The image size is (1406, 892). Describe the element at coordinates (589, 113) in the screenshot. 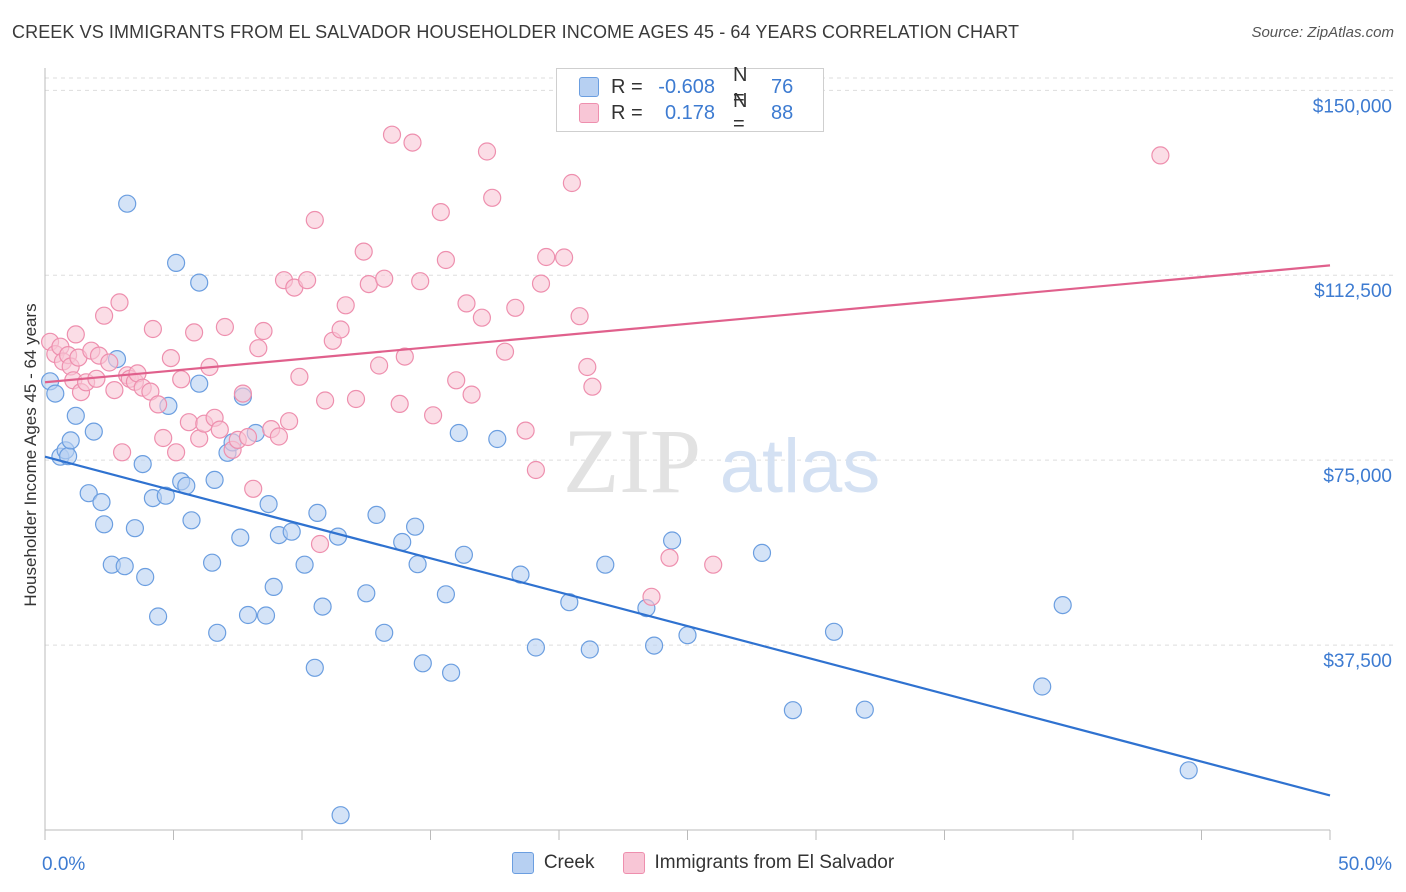

I see `legend-swatch-el-salvador` at that location.